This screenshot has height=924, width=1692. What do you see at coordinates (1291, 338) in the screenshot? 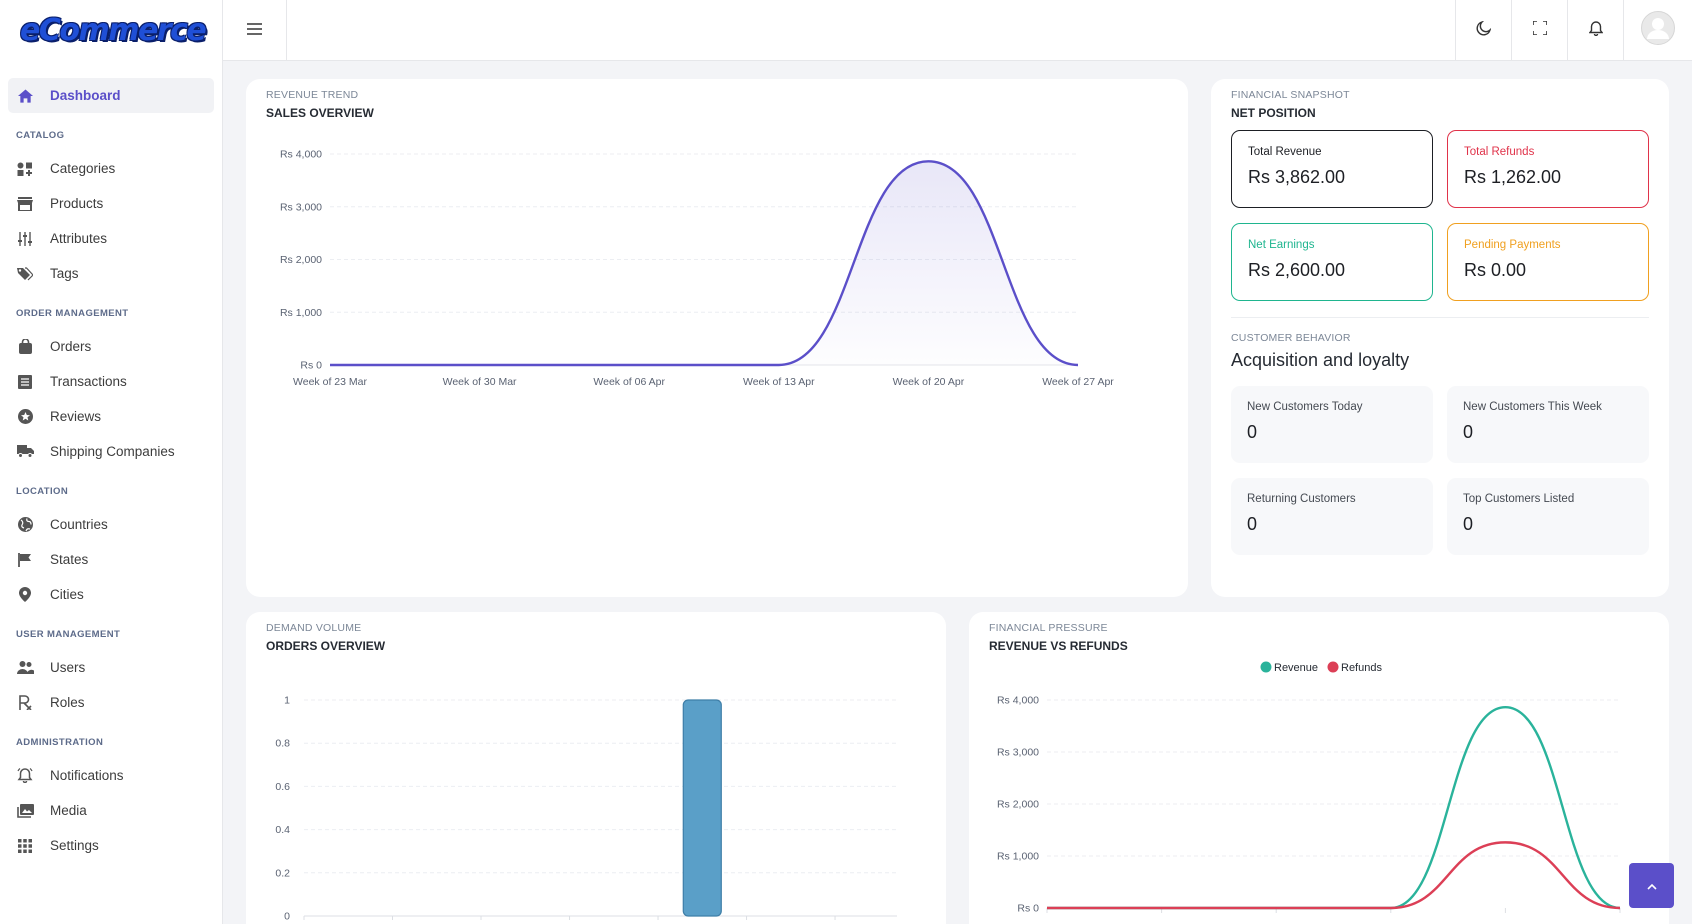
I see `customers-eyebrow: CUSTOMER BEHAVIOR` at bounding box center [1291, 338].